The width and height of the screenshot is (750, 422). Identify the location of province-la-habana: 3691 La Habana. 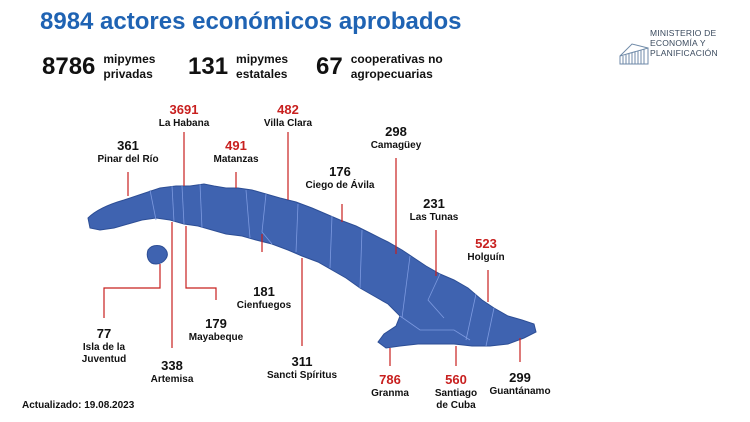
(184, 116).